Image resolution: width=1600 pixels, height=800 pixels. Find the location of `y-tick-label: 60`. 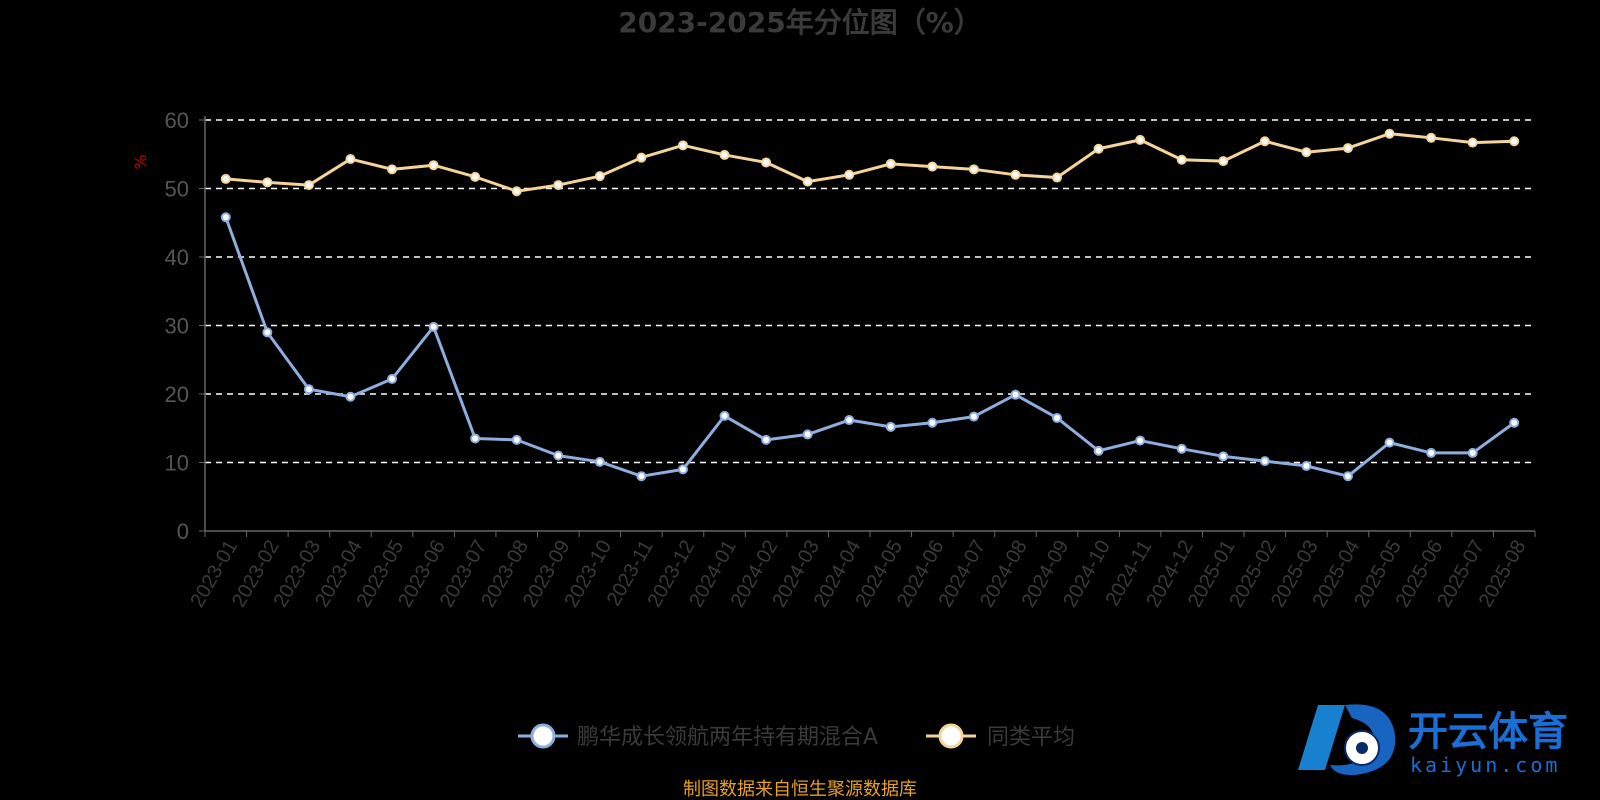

y-tick-label: 60 is located at coordinates (177, 120).